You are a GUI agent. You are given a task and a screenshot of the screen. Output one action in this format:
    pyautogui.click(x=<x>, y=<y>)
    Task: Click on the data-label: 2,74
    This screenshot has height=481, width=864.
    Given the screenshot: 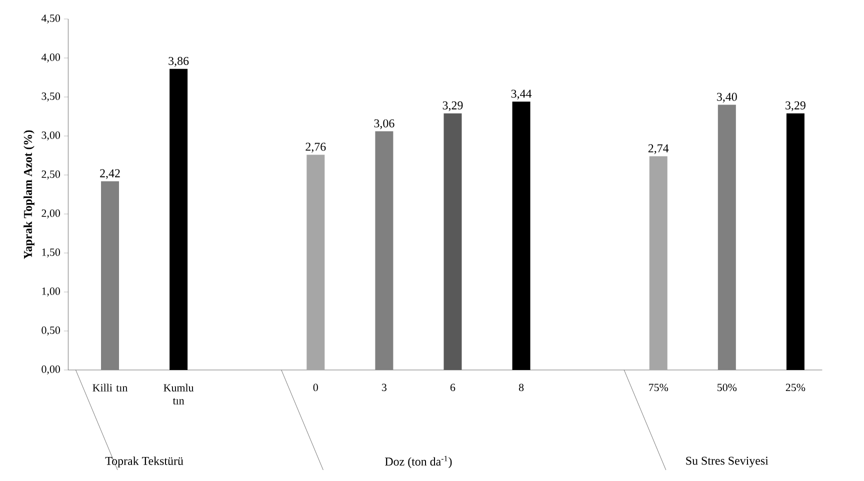 What is the action you would take?
    pyautogui.click(x=658, y=149)
    